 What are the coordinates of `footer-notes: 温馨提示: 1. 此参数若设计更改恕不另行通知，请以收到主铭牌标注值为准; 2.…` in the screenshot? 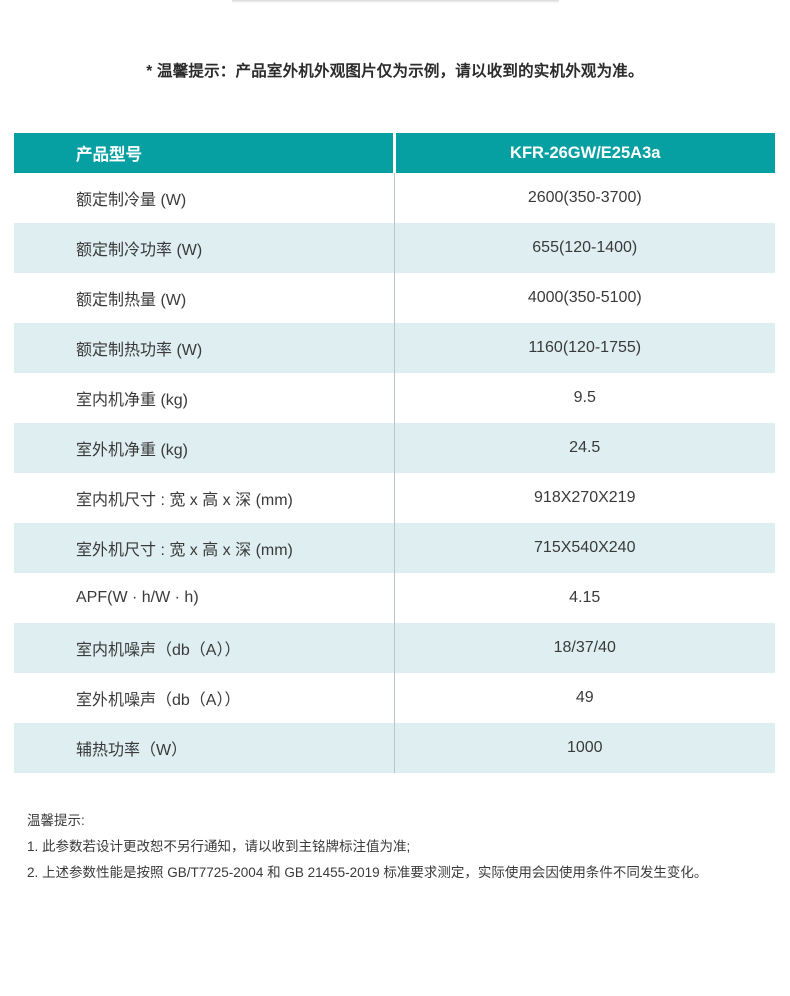 It's located at (397, 847).